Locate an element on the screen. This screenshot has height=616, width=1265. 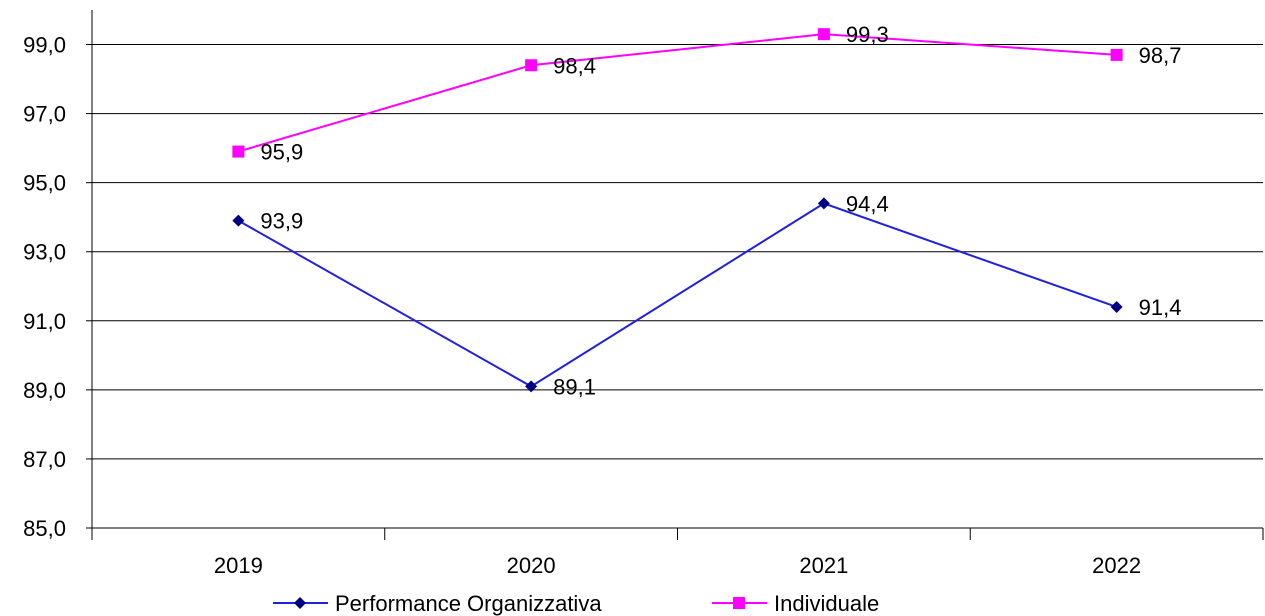
data-label-performance-organizzativa: 94,4 is located at coordinates (867, 203).